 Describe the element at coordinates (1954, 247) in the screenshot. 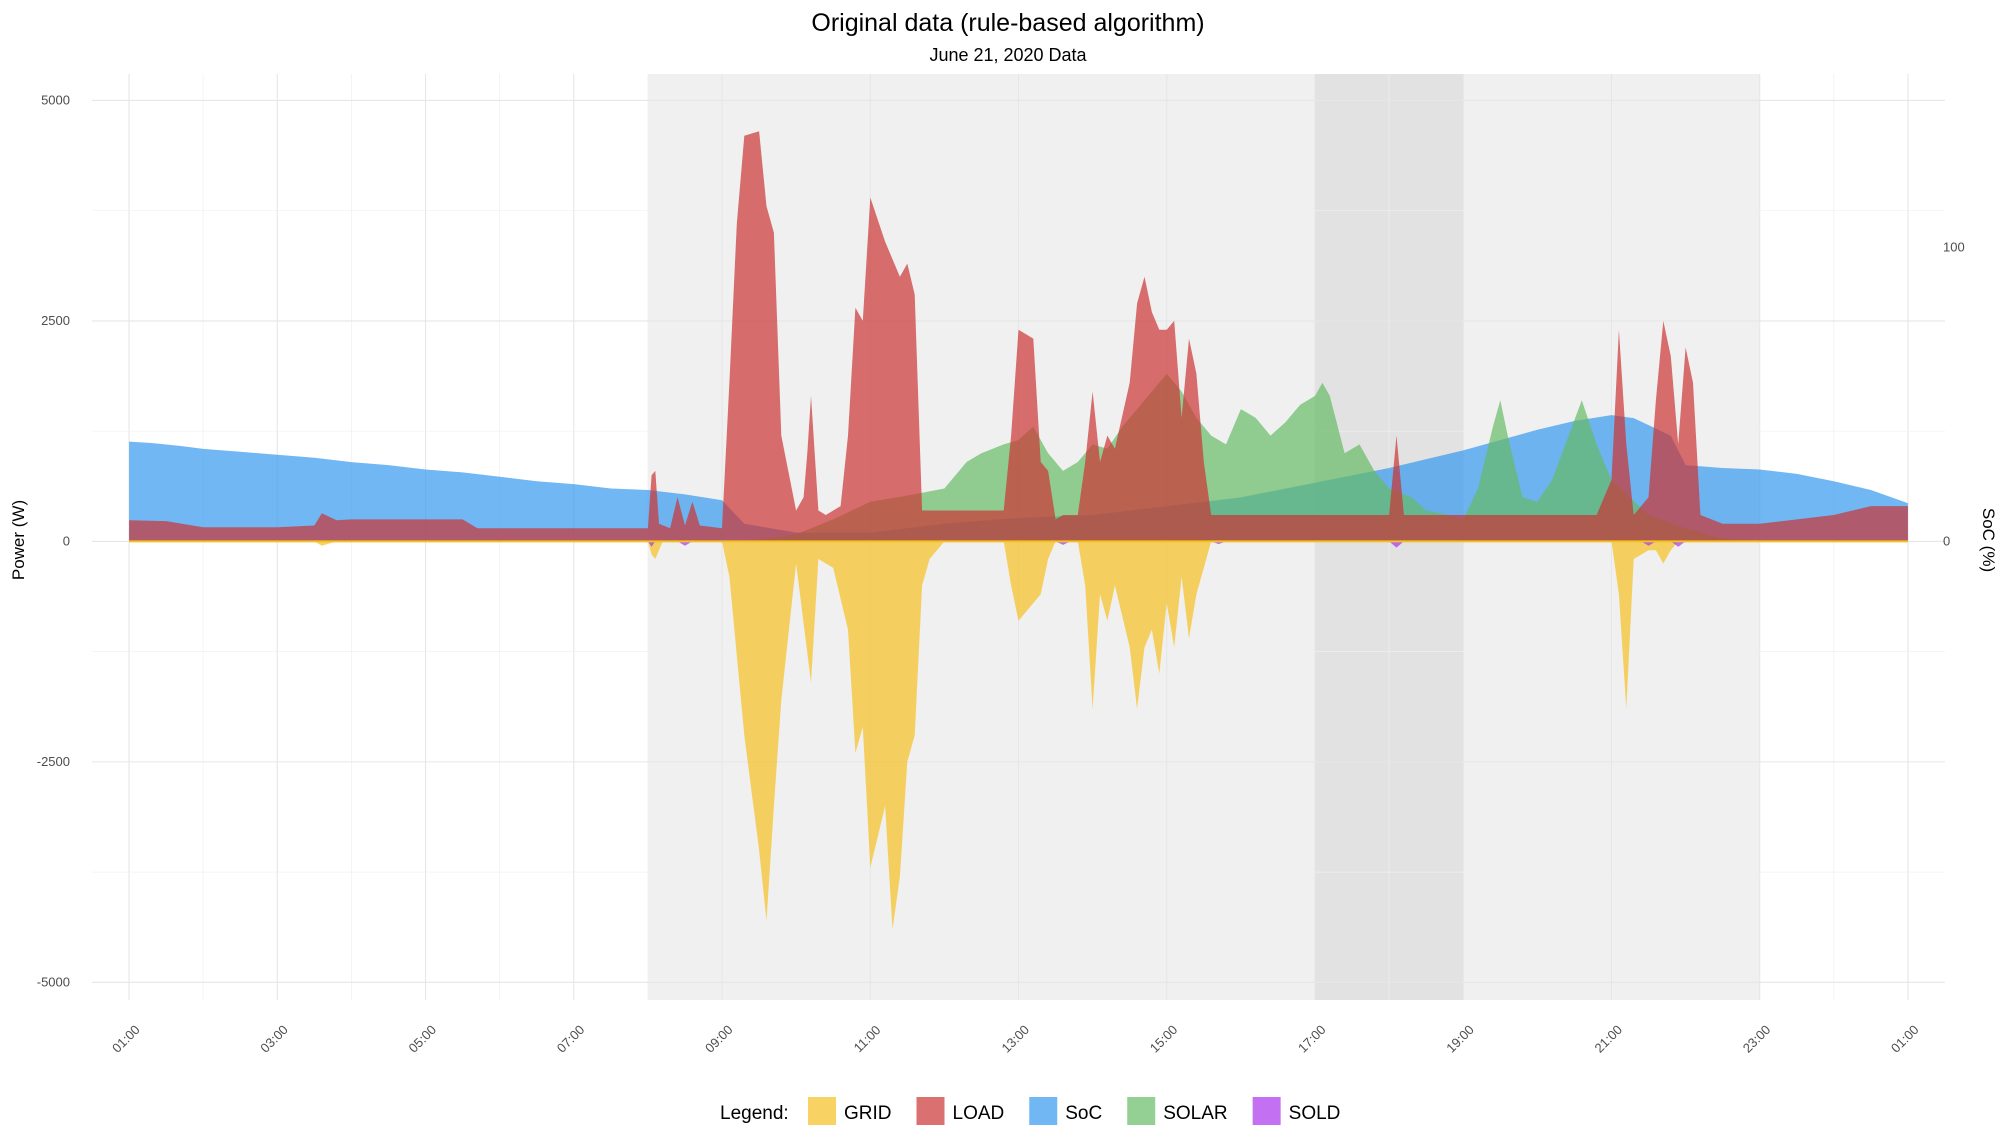

I see `y2-tick-label: 100` at that location.